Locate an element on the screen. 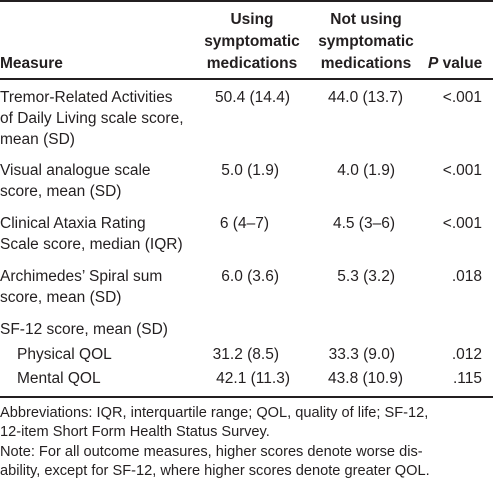  cell-not-using: 44.0 (13.7) is located at coordinates (365, 97).